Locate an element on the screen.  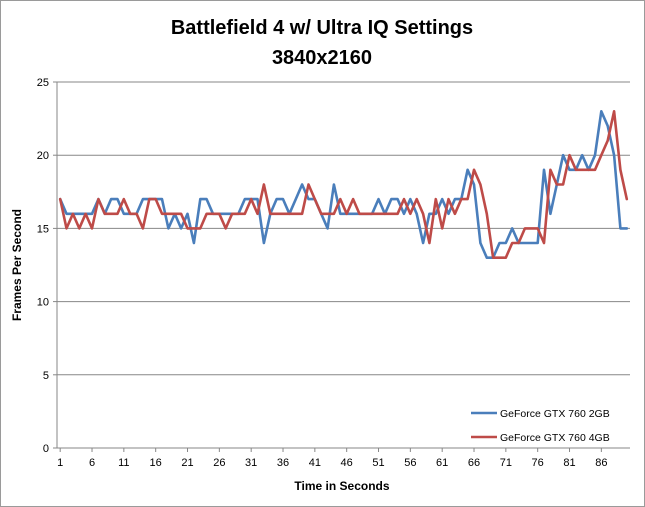
x-tick-label: 1 is located at coordinates (60, 463).